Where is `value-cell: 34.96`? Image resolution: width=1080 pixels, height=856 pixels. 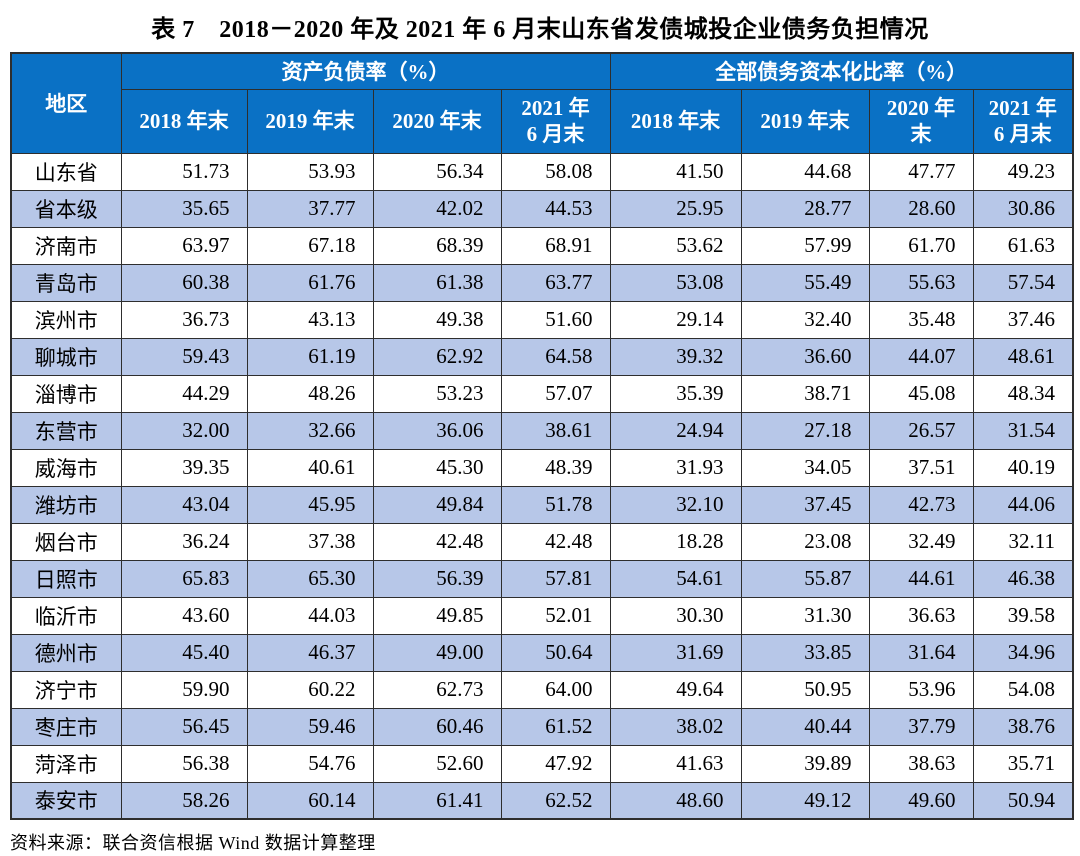 value-cell: 34.96 is located at coordinates (1023, 652).